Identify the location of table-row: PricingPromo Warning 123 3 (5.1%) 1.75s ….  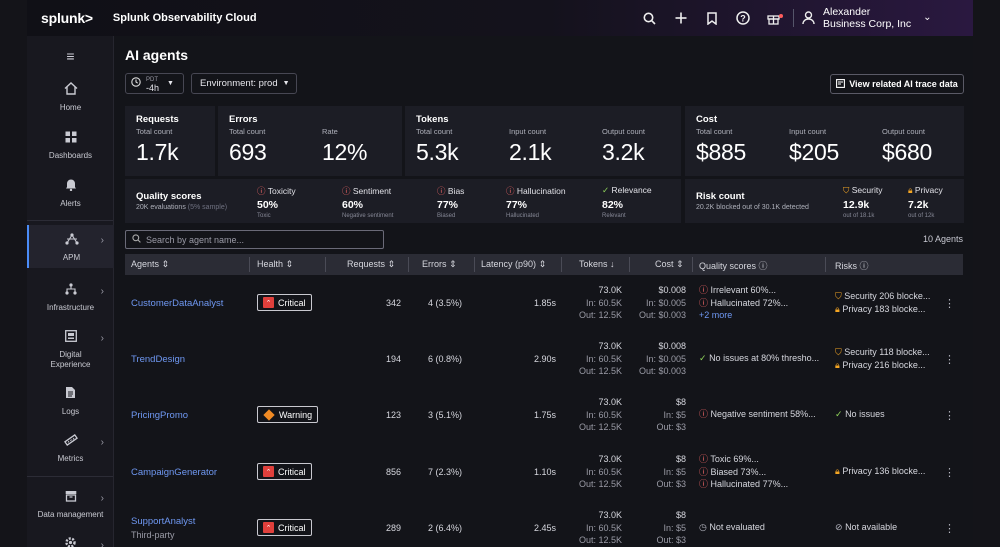
(544, 417).